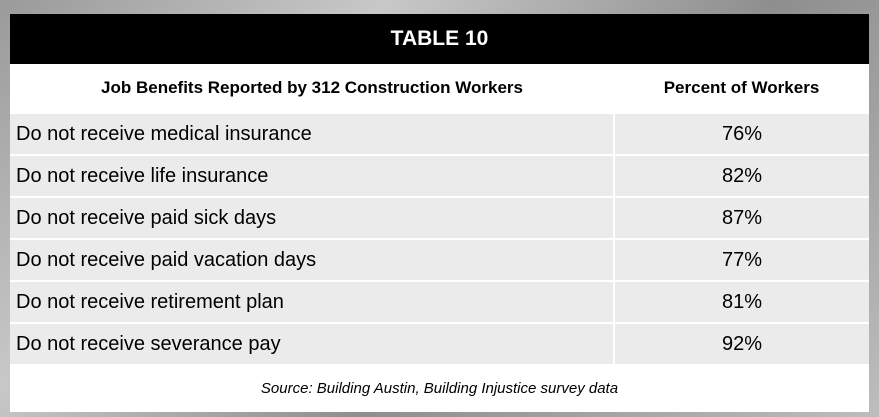 The height and width of the screenshot is (417, 879). What do you see at coordinates (741, 260) in the screenshot?
I see `row-value: 77%` at bounding box center [741, 260].